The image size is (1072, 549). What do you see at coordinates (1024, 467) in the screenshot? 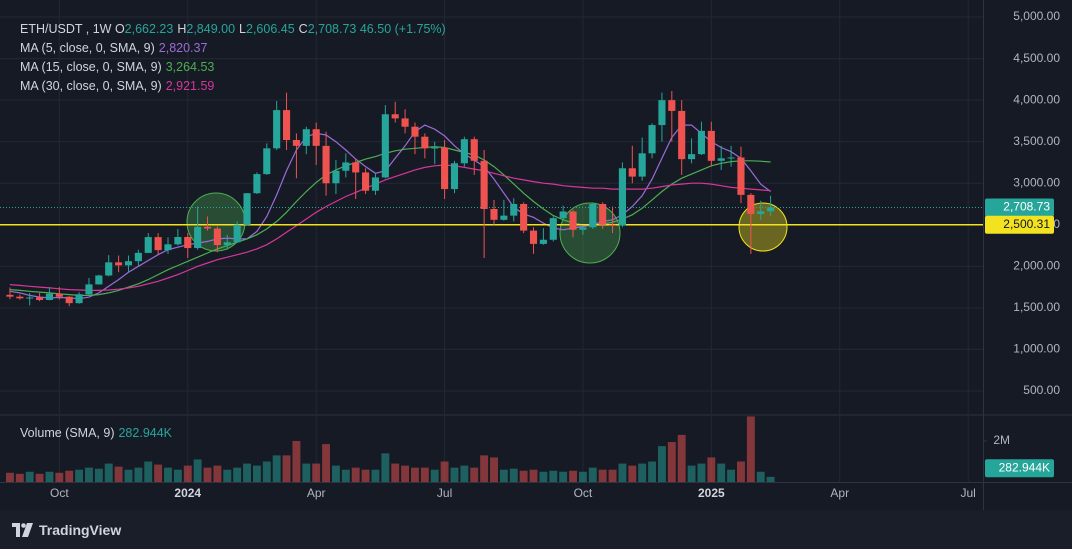
I see `volume-sma-label: 282.944K` at bounding box center [1024, 467].